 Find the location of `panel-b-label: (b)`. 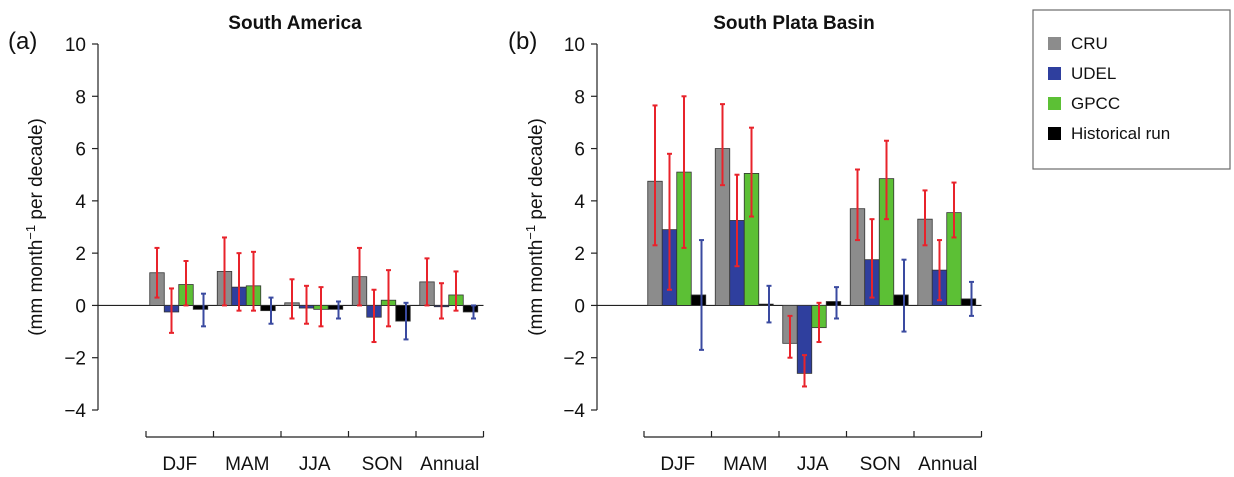

panel-b-label: (b) is located at coordinates (522, 41).